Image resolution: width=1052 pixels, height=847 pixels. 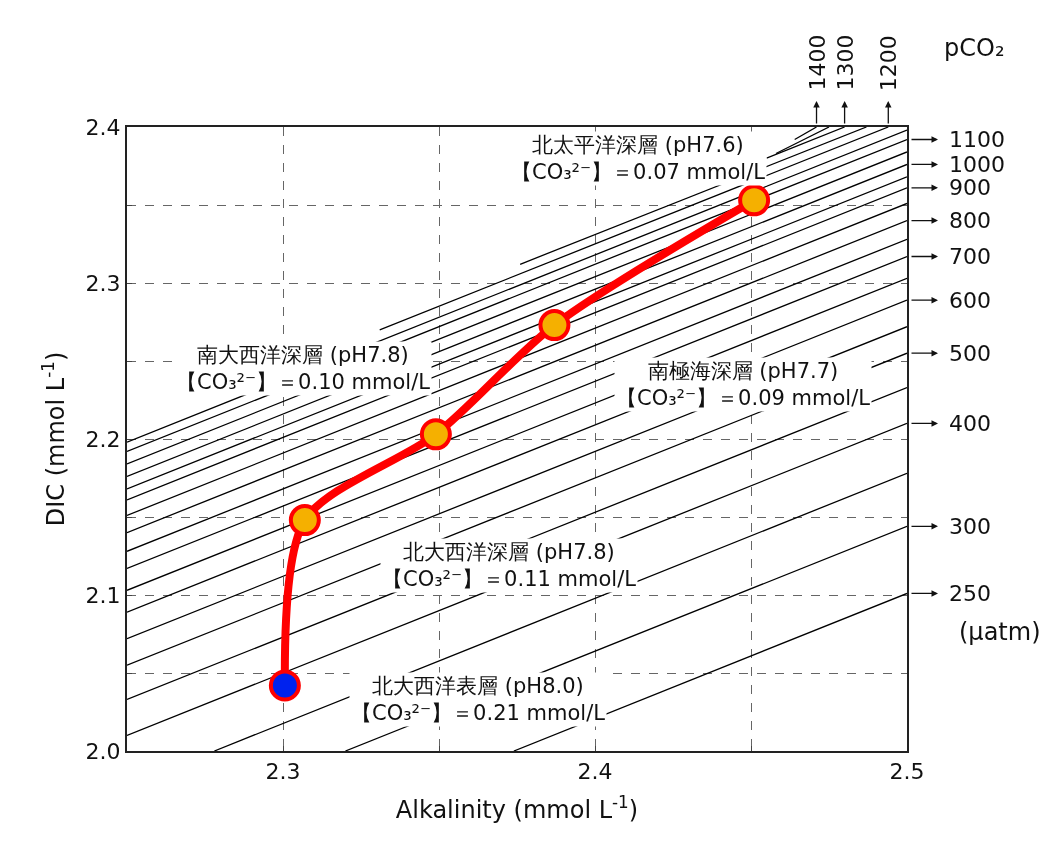 I want to click on y-tick-label: 2.4, so click(x=103, y=127).